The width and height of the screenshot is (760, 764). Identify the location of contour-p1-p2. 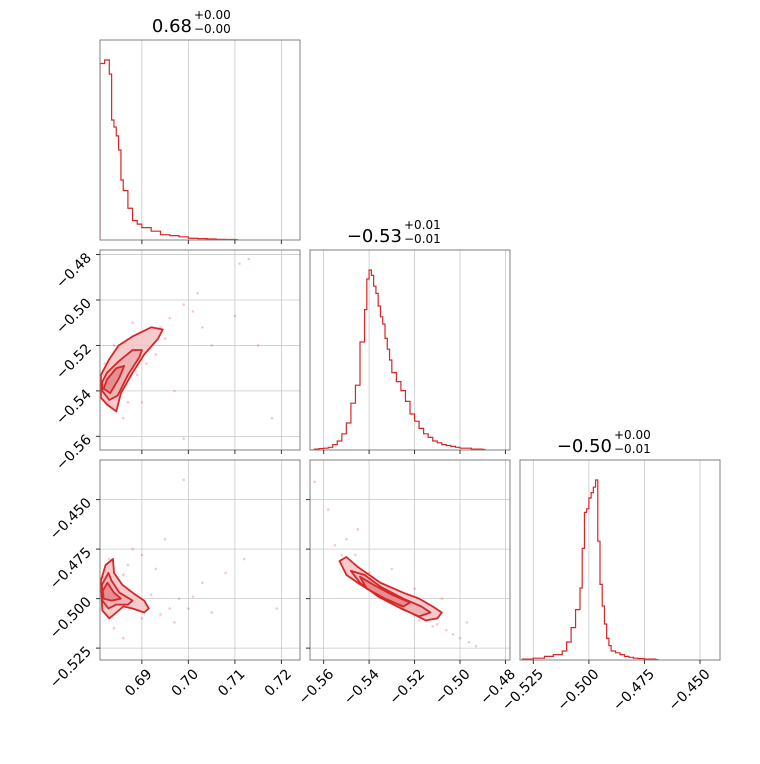
(390, 589).